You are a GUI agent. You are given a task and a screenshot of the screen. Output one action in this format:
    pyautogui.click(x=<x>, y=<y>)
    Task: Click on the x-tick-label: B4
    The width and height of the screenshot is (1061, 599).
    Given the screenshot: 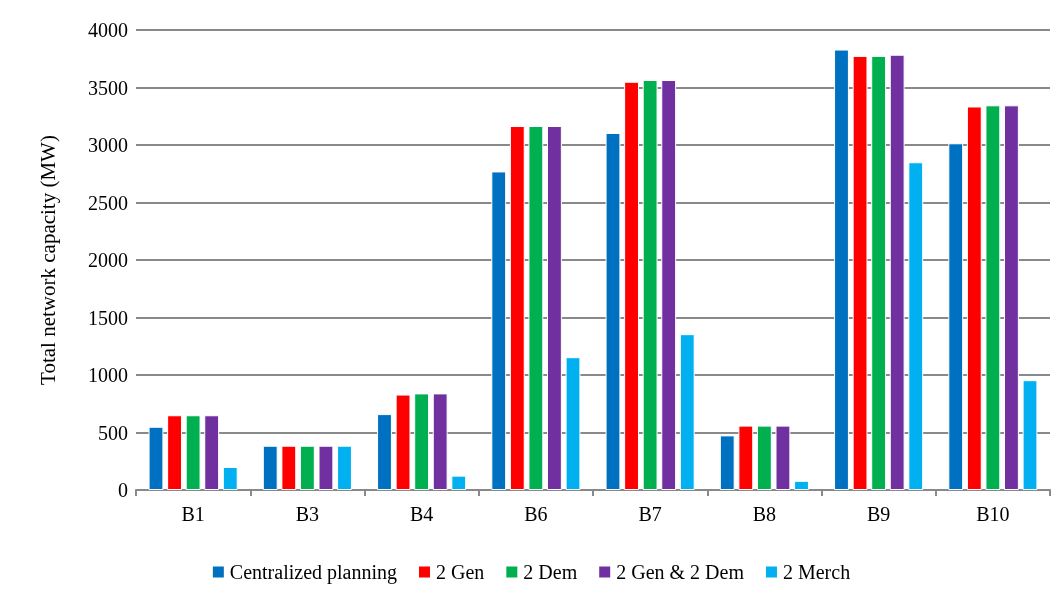 What is the action you would take?
    pyautogui.click(x=421, y=514)
    